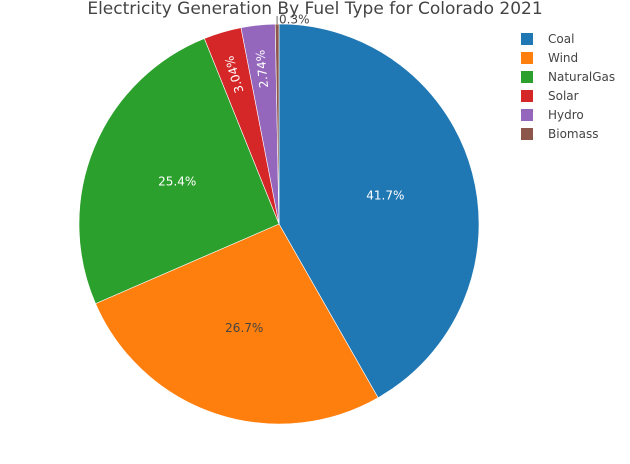  What do you see at coordinates (527, 134) in the screenshot?
I see `legend-swatch-biomass` at bounding box center [527, 134].